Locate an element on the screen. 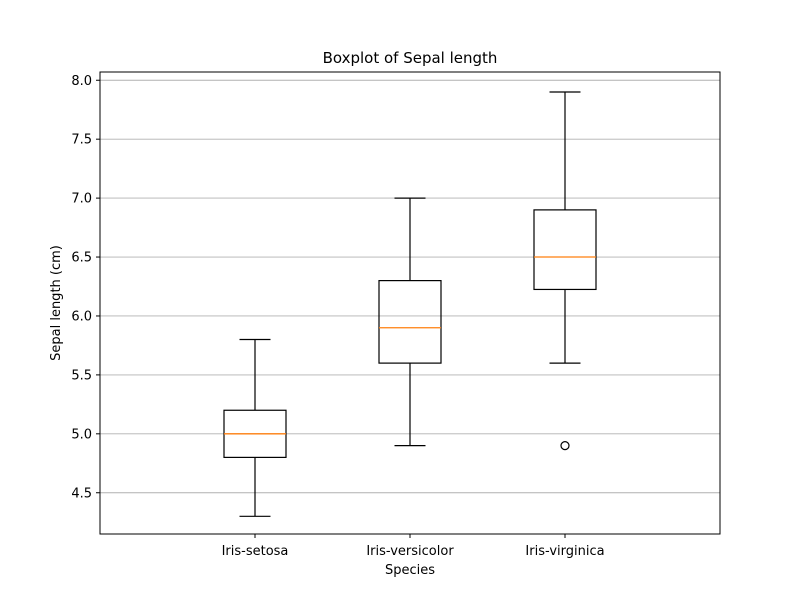 The image size is (800, 600). y-tick-label: 6.5 is located at coordinates (81, 258).